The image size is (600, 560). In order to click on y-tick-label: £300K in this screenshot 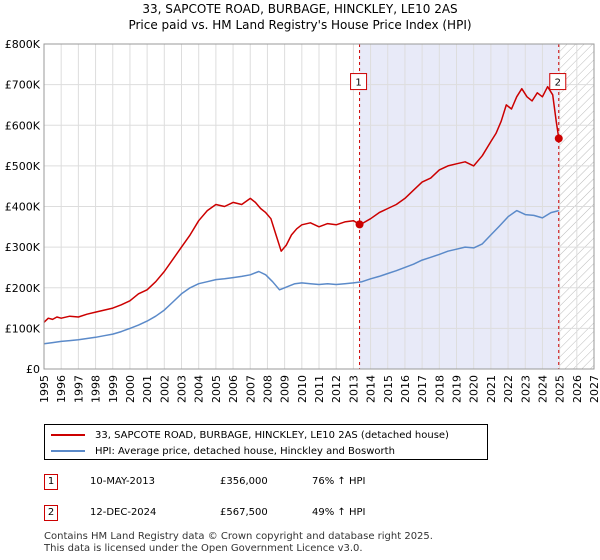, I will do `click(23, 247)`.